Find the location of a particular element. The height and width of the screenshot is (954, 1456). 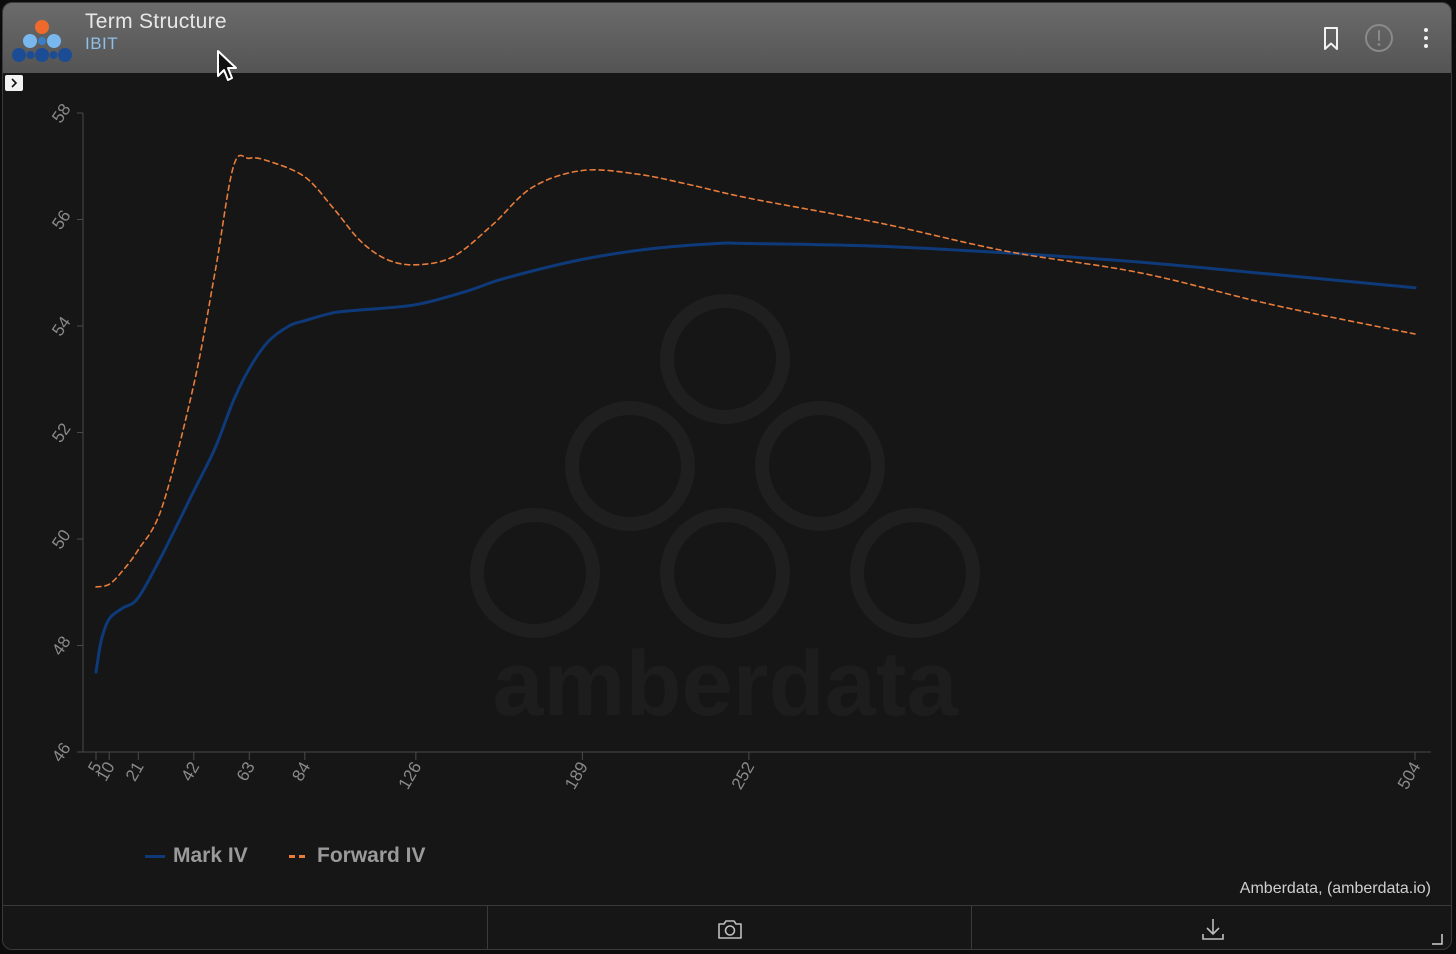

download-button is located at coordinates (1211, 927).